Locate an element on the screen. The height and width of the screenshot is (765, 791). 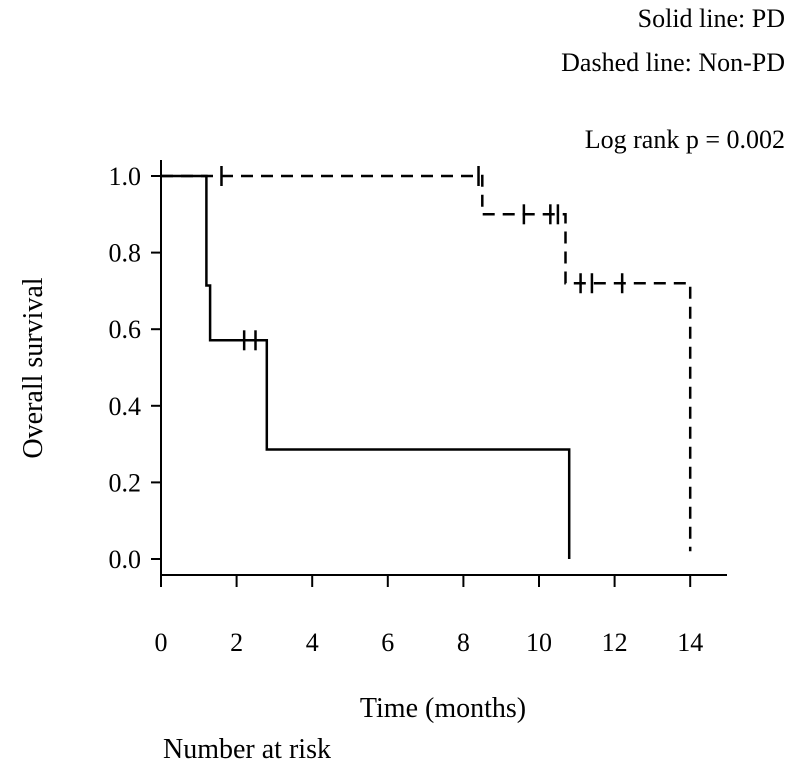
y-tick-label: 1.0 is located at coordinates (125, 176).